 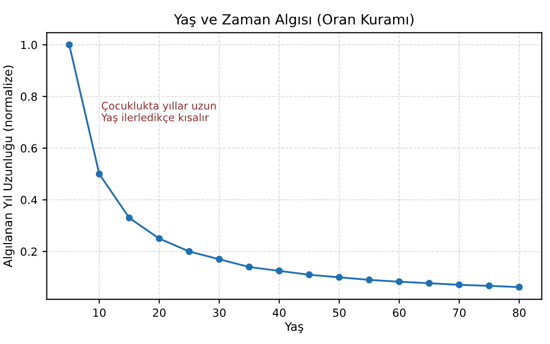 What do you see at coordinates (28, 96) in the screenshot?
I see `y-tick-label: 0.8` at bounding box center [28, 96].